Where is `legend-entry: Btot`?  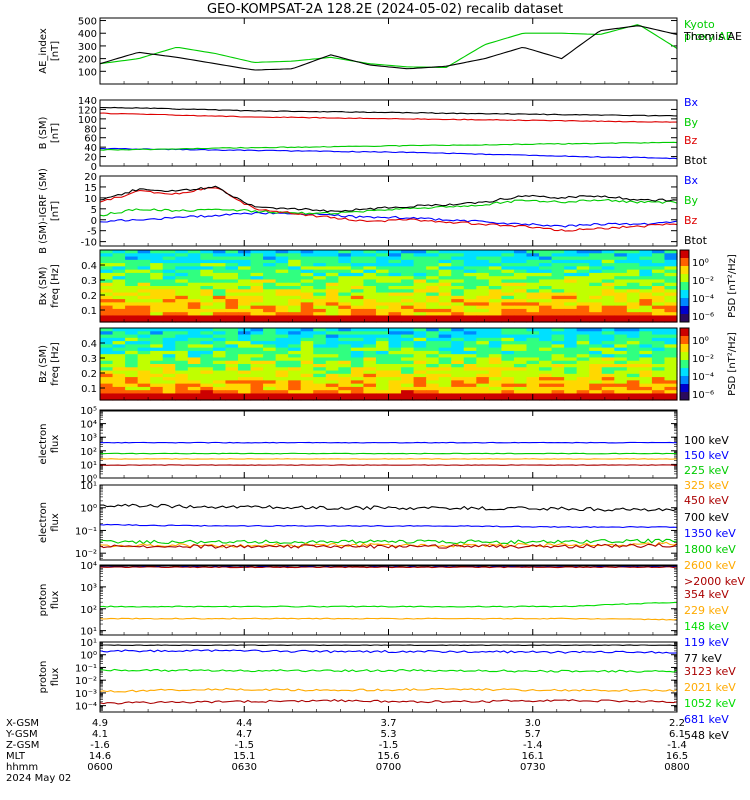
legend-entry: Btot is located at coordinates (696, 160).